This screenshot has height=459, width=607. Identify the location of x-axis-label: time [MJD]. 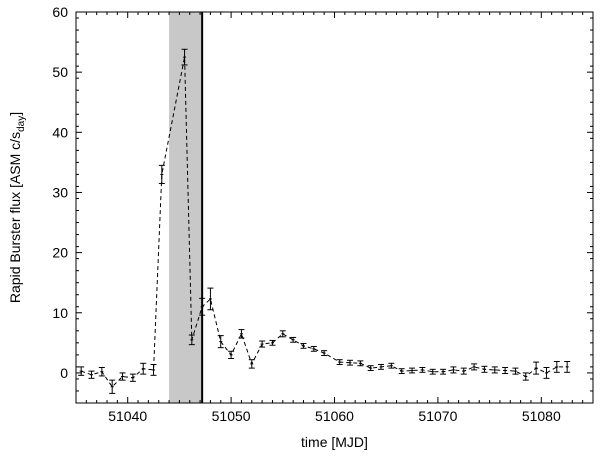
(334, 442).